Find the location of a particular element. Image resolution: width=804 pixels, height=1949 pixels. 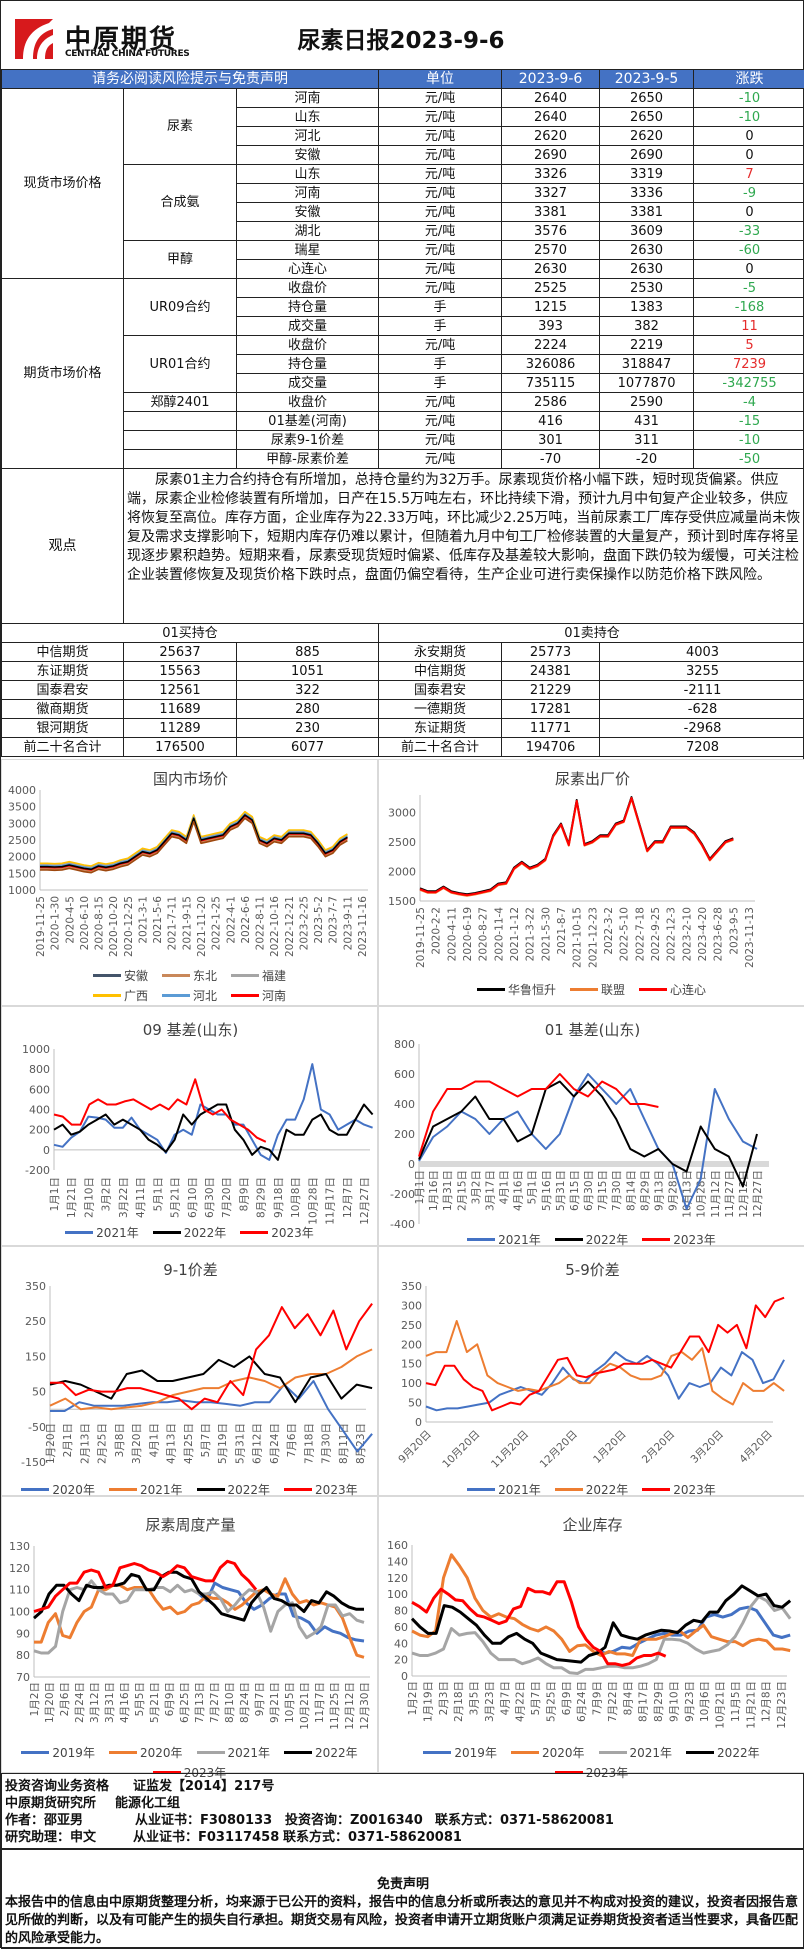

x-tick-label: 2月10日 is located at coordinates (89, 1197).